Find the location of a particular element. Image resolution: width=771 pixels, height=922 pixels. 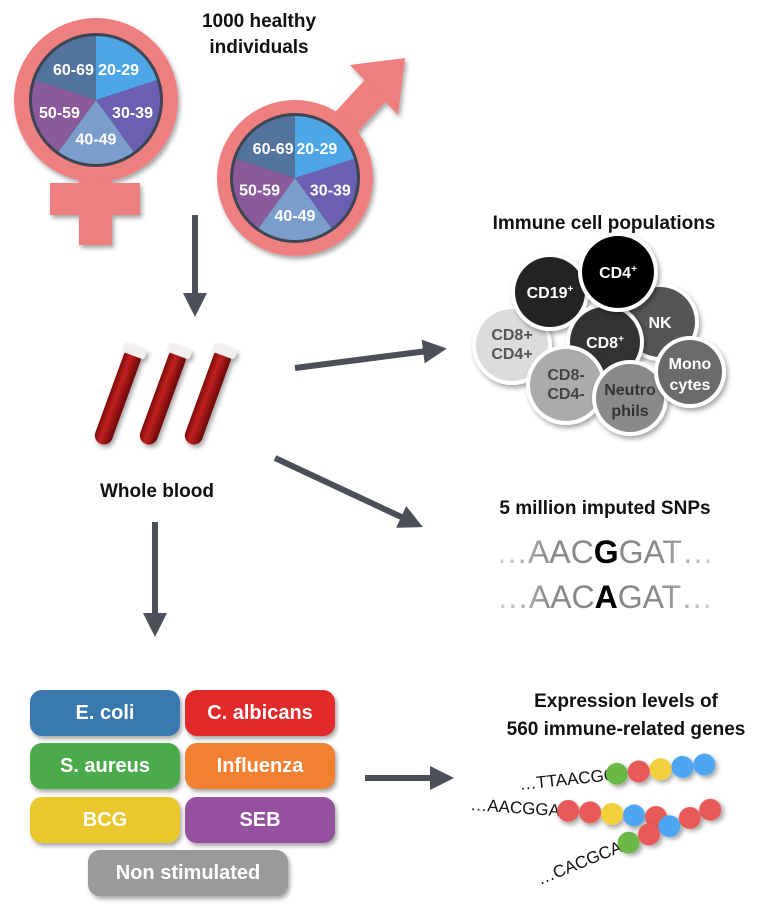

whole-blood-label: Whole blood is located at coordinates (157, 491).